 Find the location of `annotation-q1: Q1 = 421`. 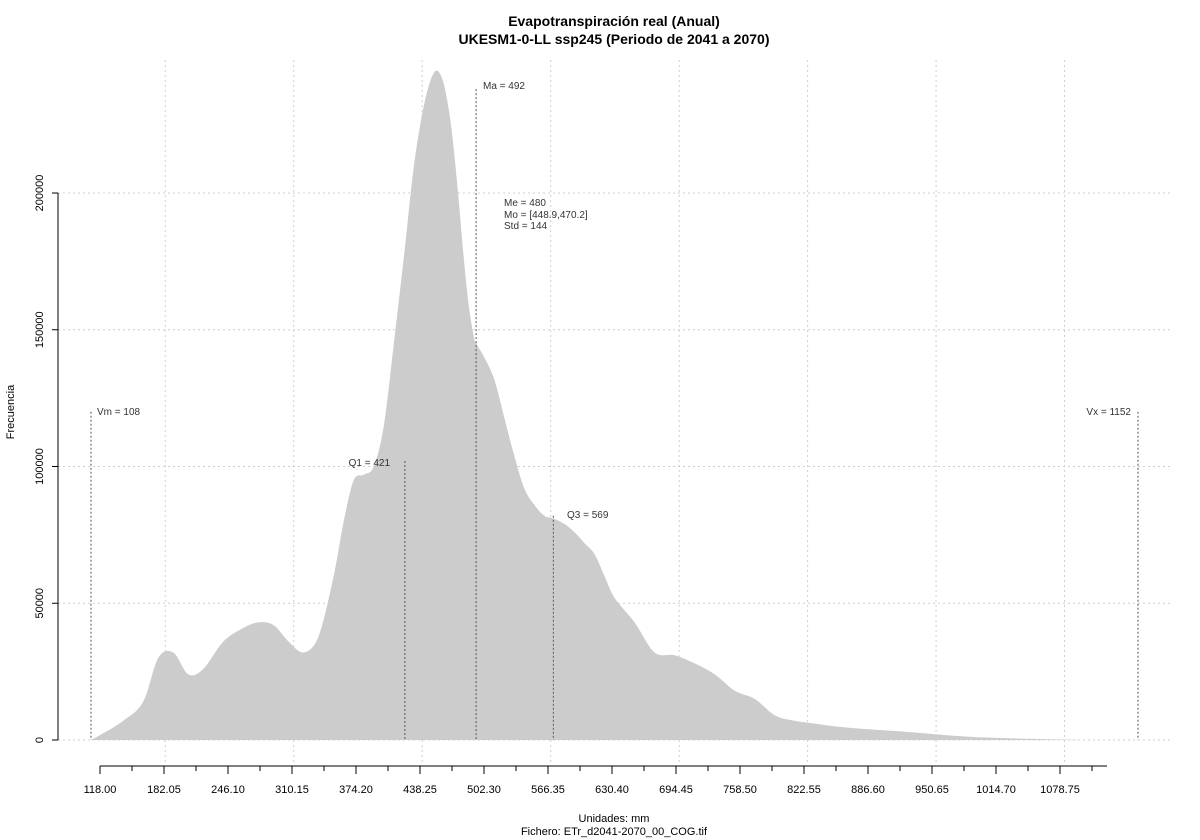

annotation-q1: Q1 = 421 is located at coordinates (370, 463).